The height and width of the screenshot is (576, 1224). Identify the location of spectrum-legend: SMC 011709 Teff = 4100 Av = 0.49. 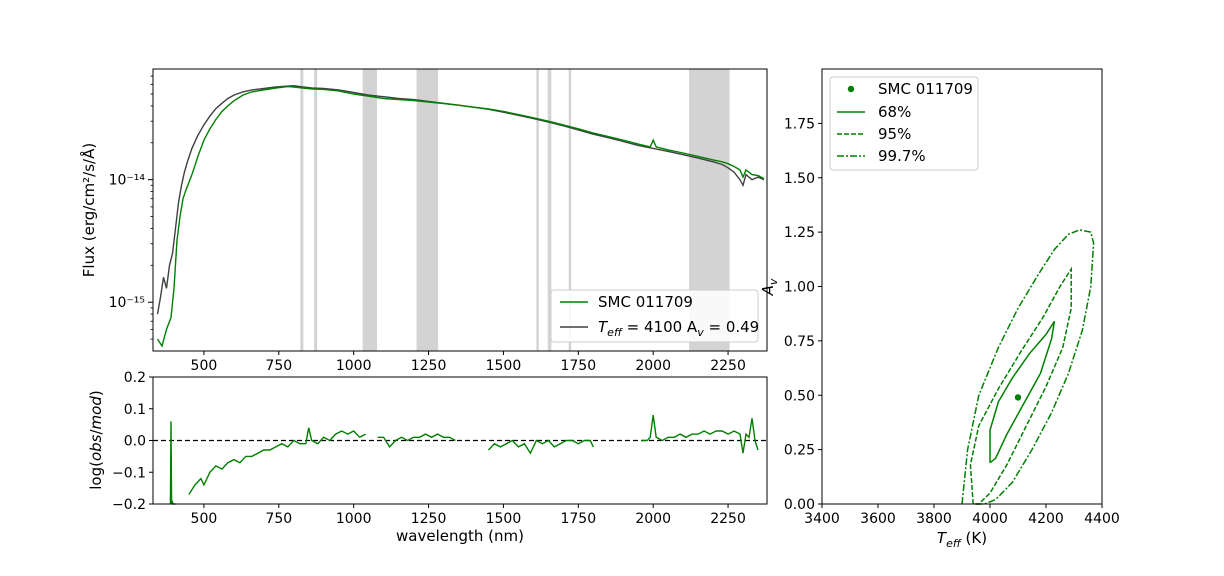
(654, 316).